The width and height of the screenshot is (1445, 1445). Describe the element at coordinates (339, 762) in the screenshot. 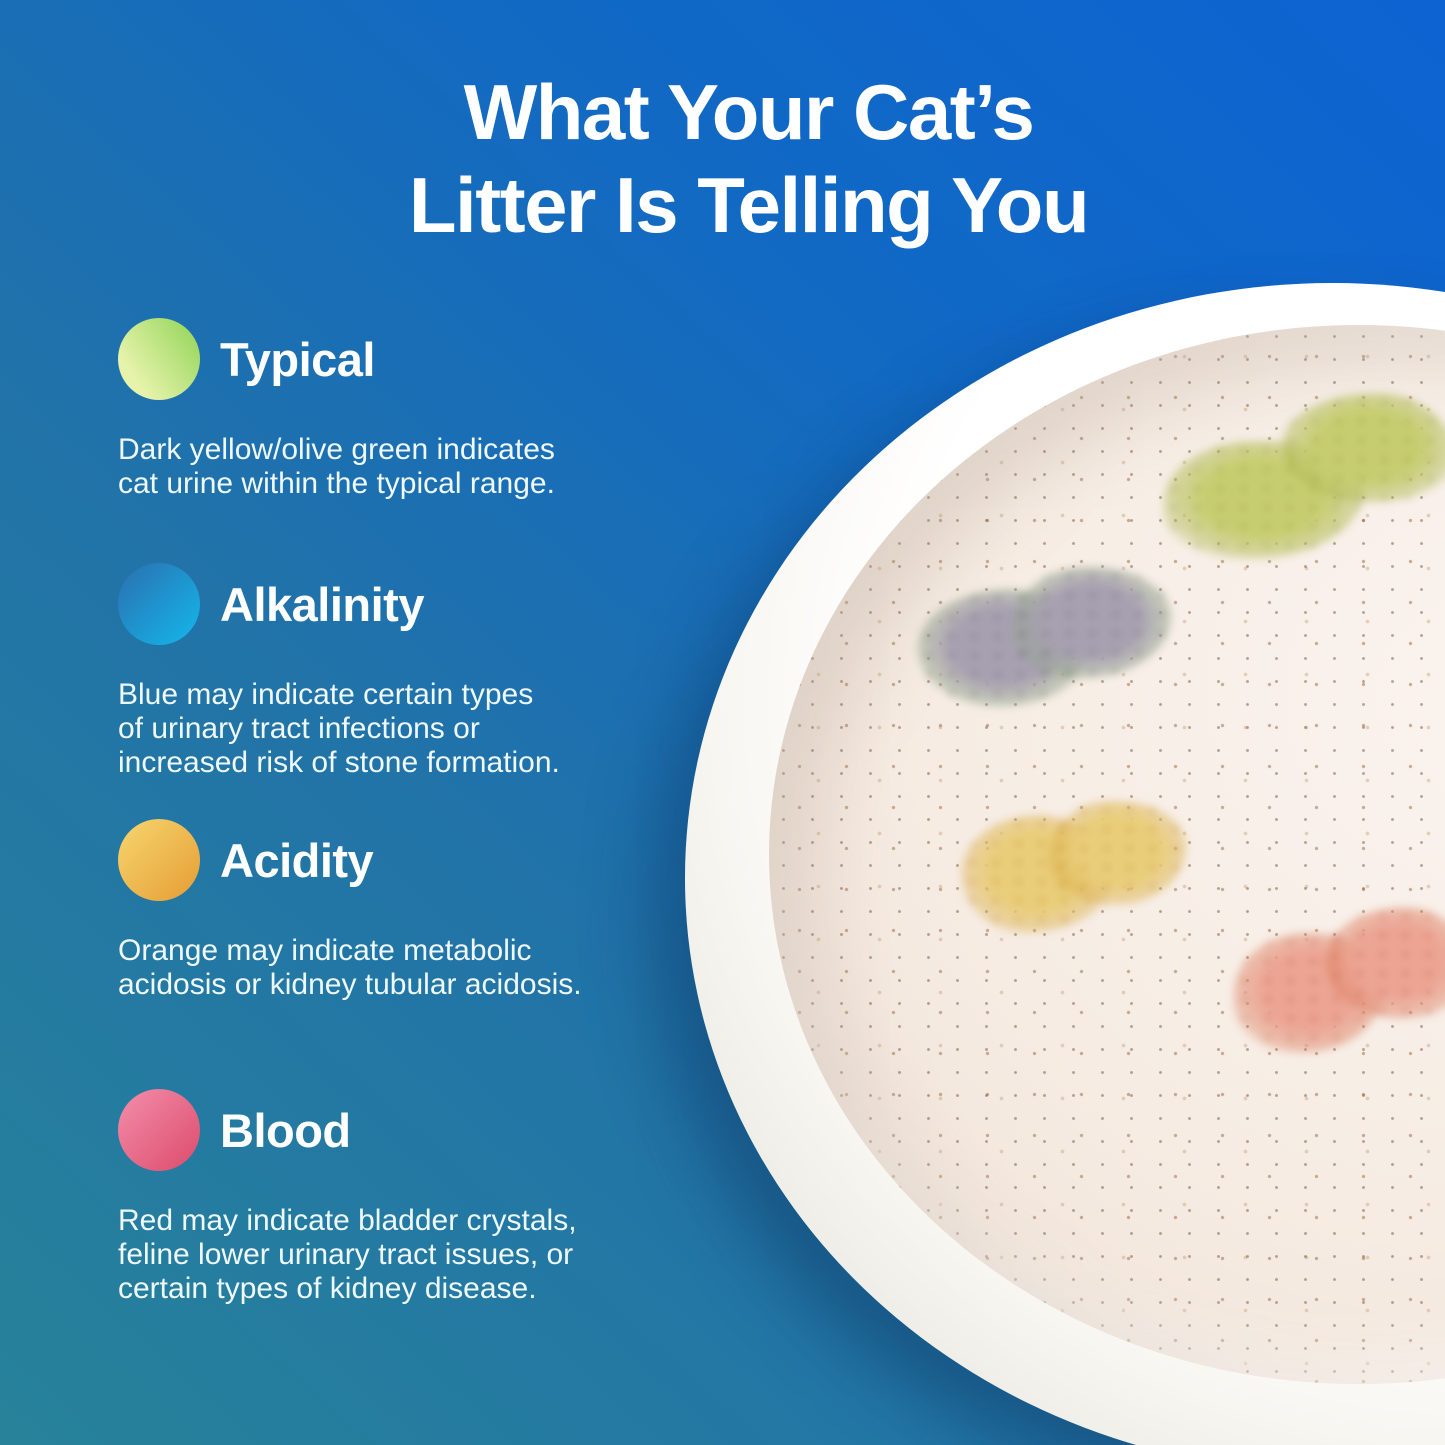

I see `description-line: increased risk of stone formation.` at that location.